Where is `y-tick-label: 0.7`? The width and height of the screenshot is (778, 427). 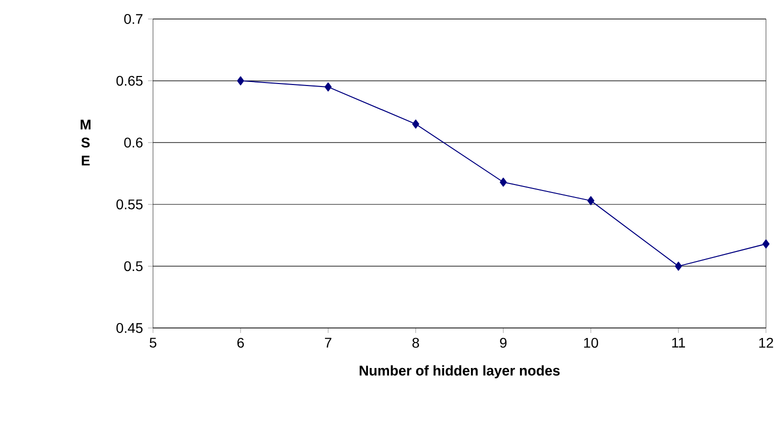 y-tick-label: 0.7 is located at coordinates (133, 19).